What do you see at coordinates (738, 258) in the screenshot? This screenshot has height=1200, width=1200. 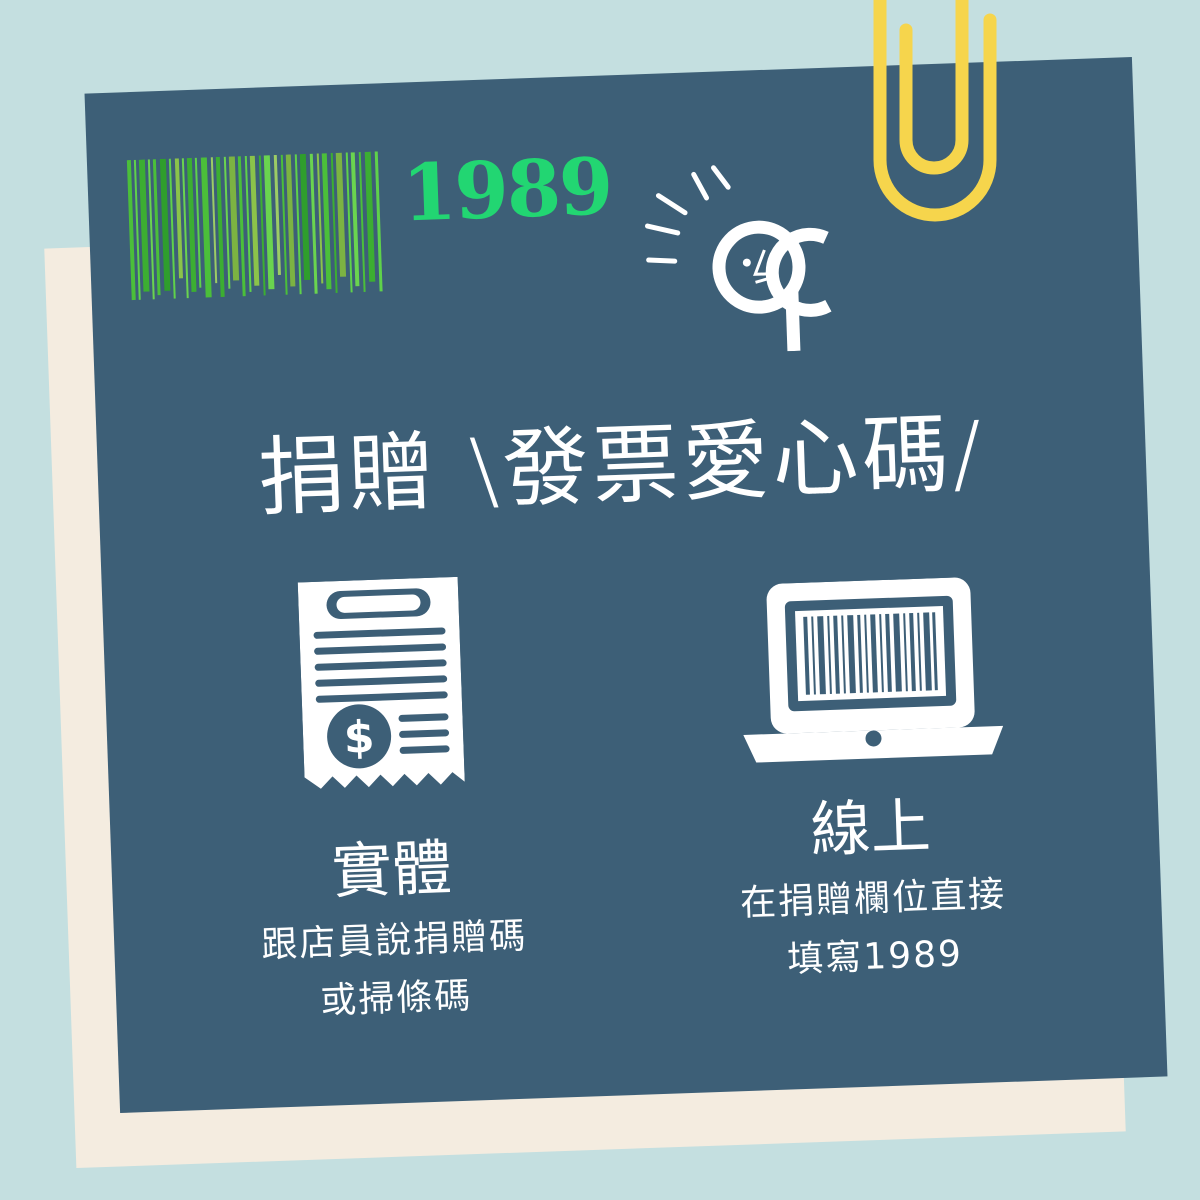 I see `logo-icon` at bounding box center [738, 258].